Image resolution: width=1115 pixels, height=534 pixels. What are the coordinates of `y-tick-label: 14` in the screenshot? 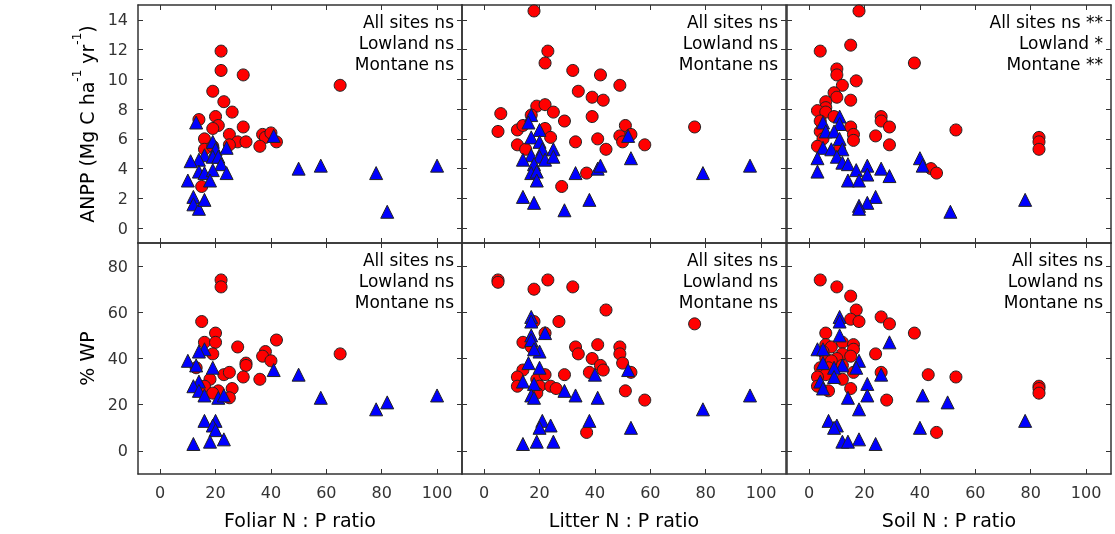 It's located at (117, 20).